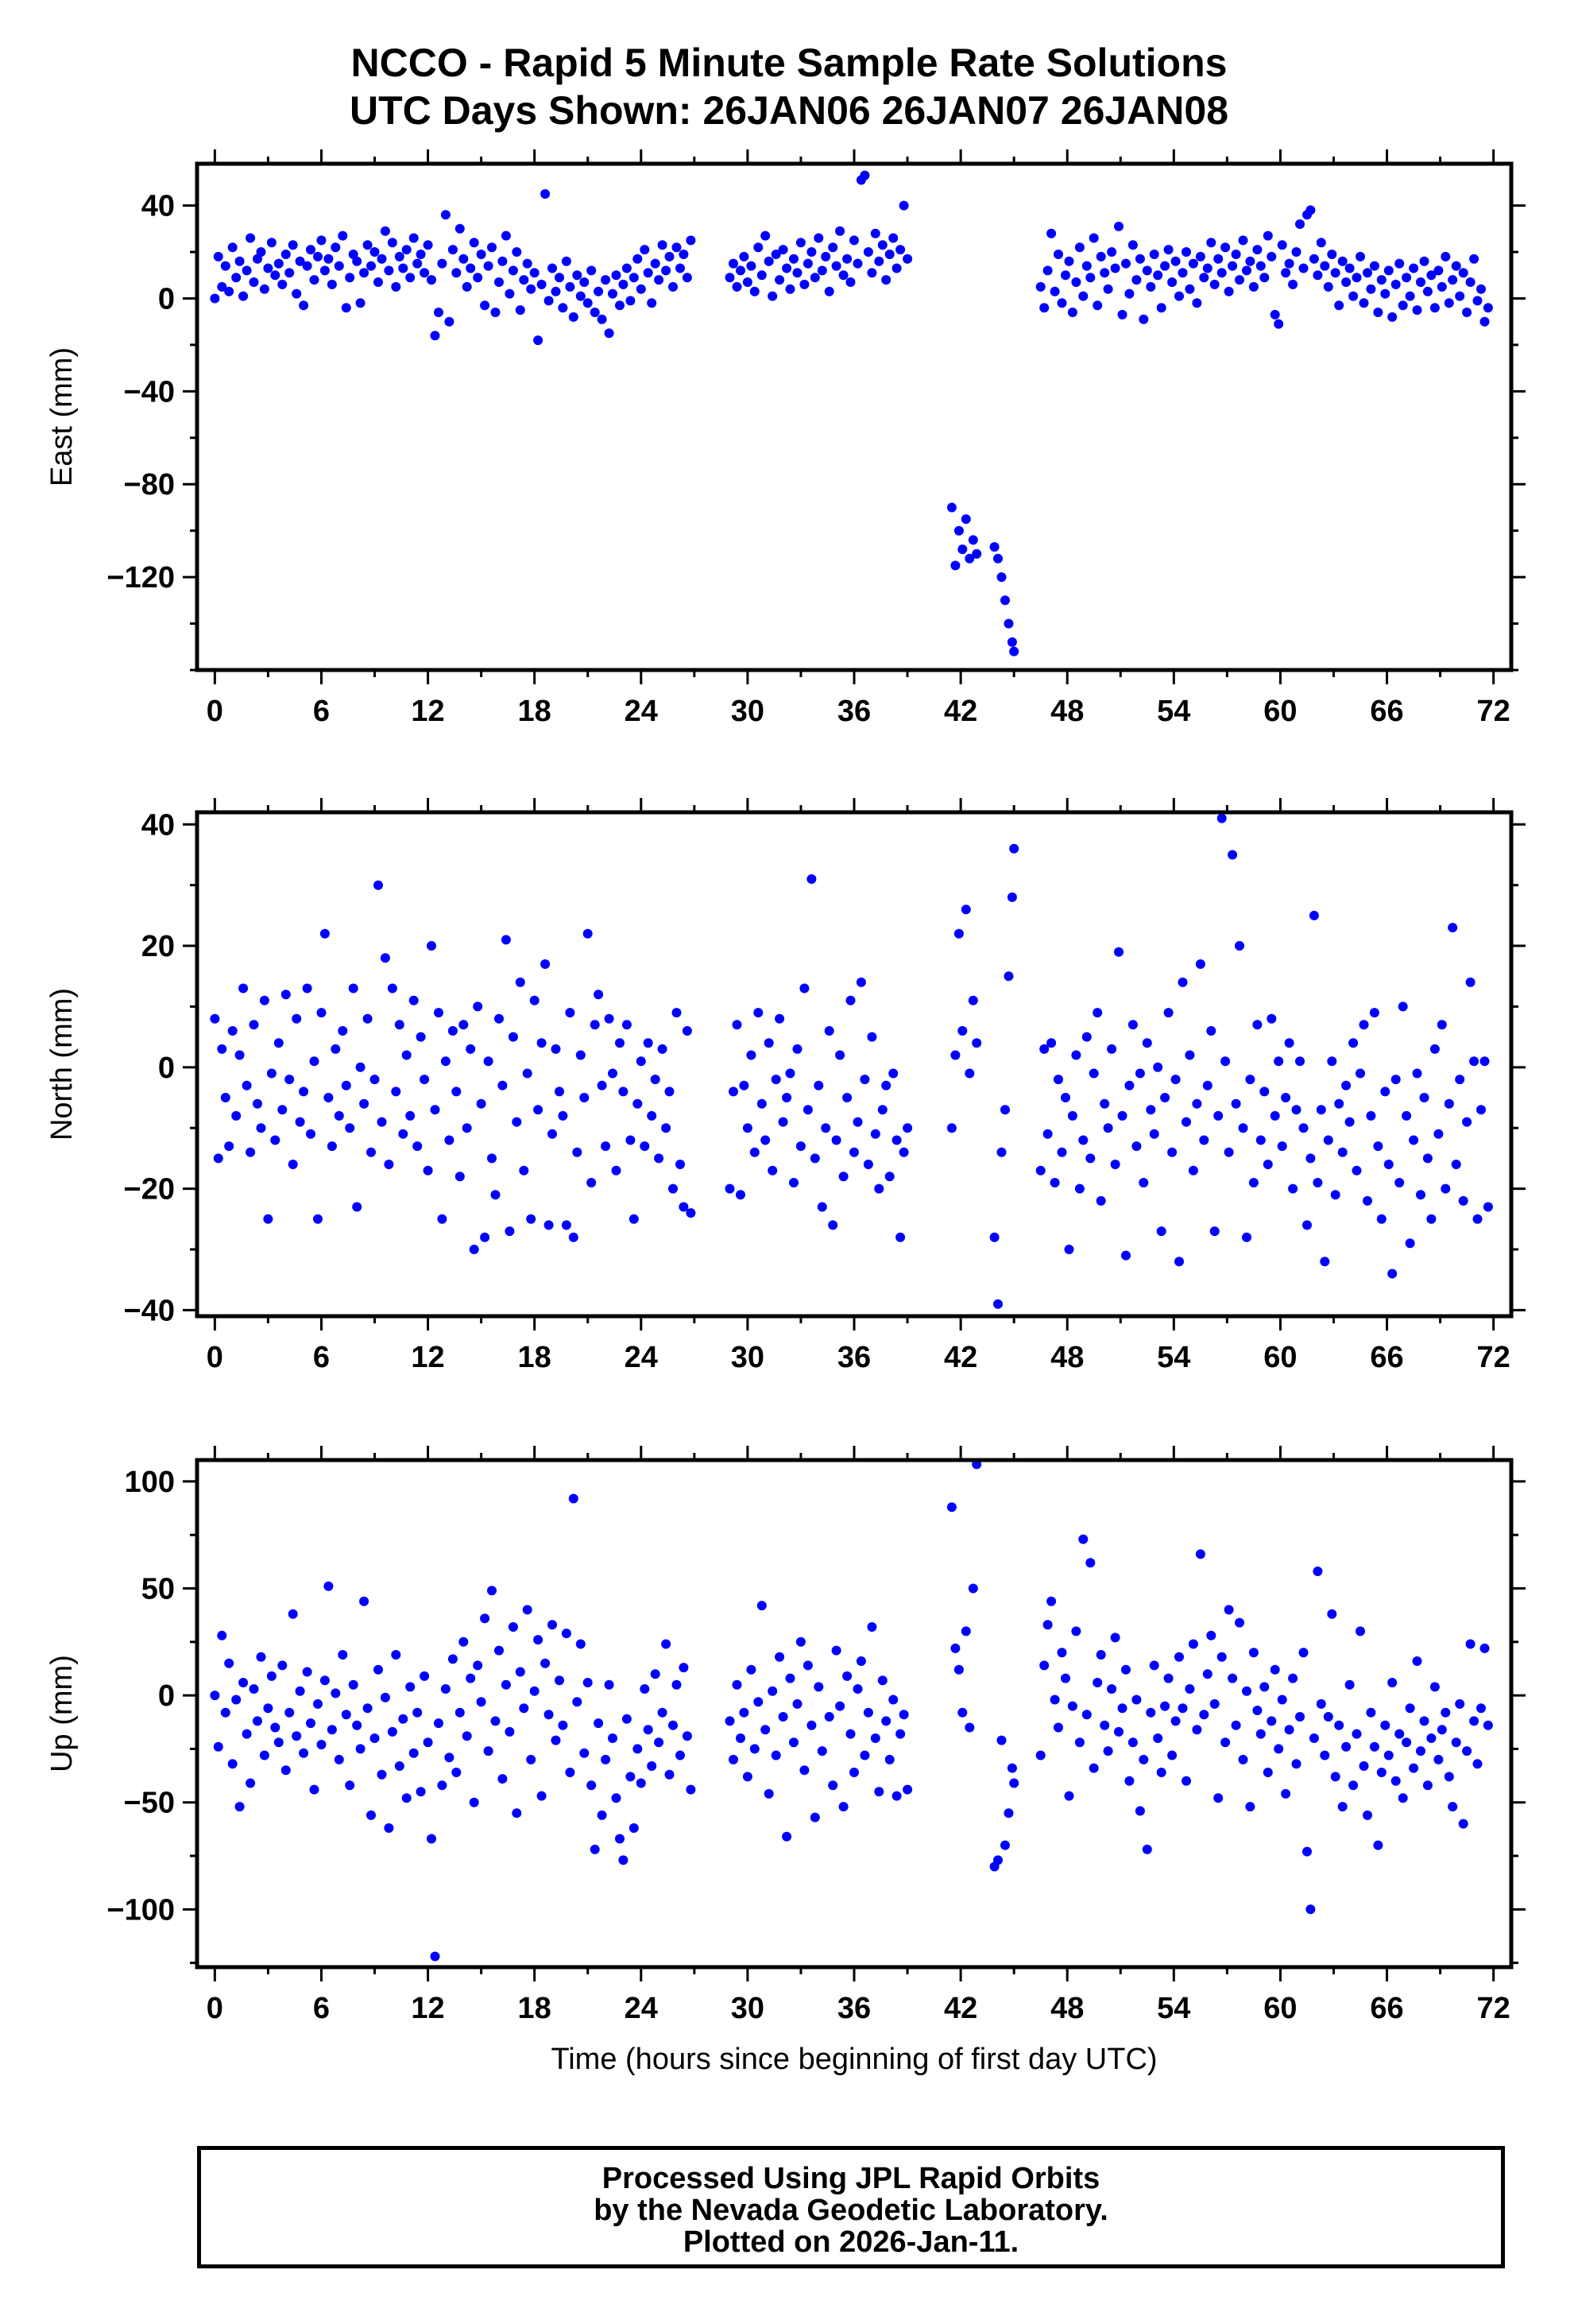 This screenshot has height=2324, width=1578. I want to click on x-tick-label: 36, so click(854, 711).